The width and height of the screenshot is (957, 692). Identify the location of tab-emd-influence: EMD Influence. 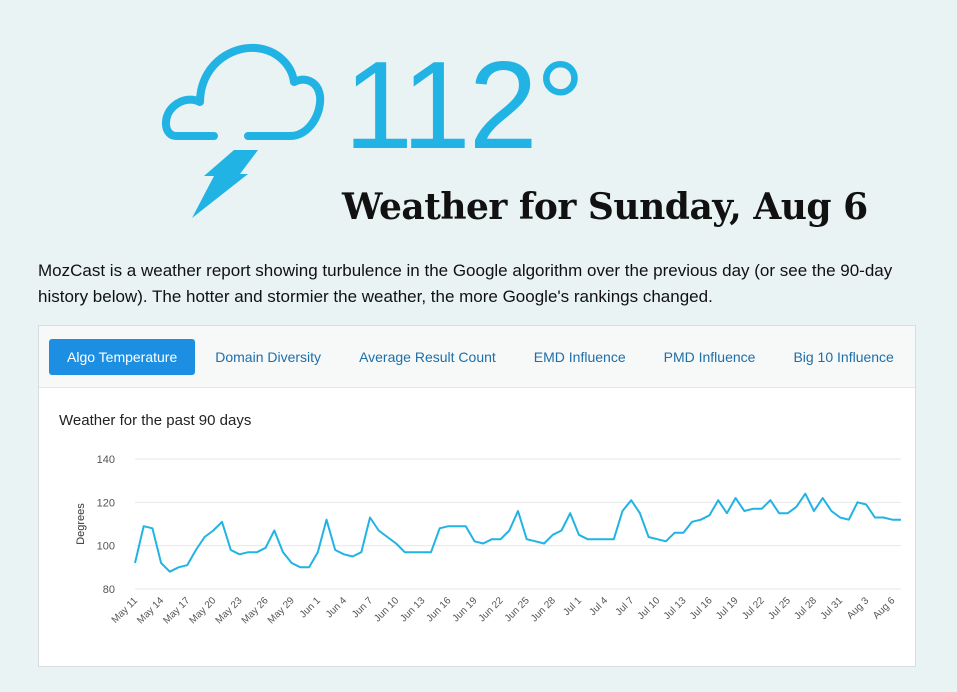
(579, 356).